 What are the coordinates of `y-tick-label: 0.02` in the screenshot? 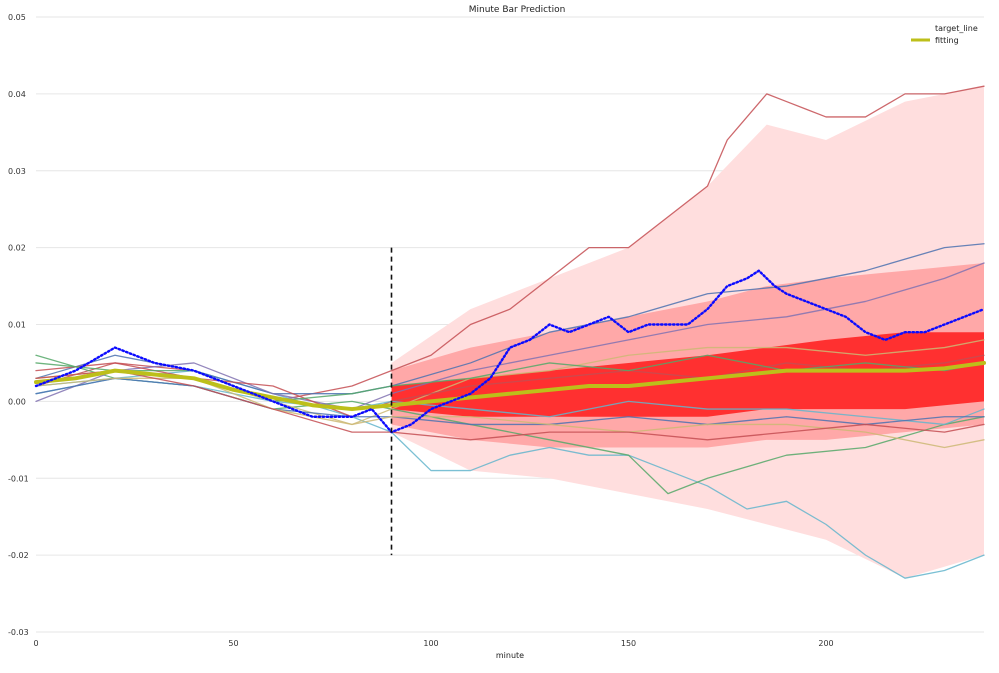 It's located at (17, 248).